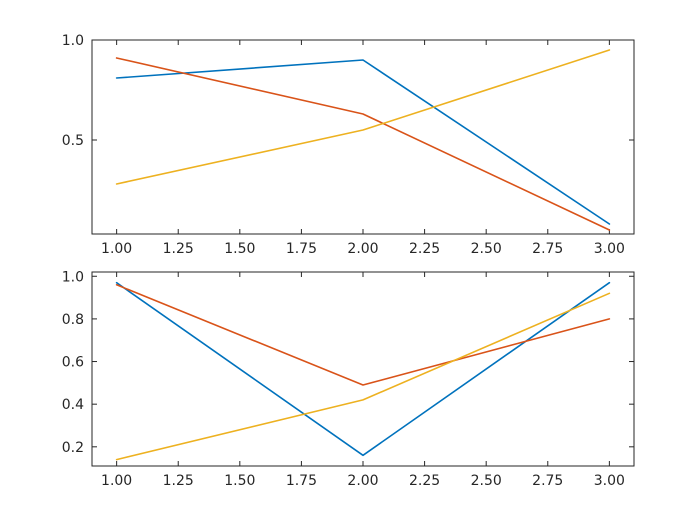  Describe the element at coordinates (486, 249) in the screenshot. I see `top-x-tick-label: 2.50` at that location.